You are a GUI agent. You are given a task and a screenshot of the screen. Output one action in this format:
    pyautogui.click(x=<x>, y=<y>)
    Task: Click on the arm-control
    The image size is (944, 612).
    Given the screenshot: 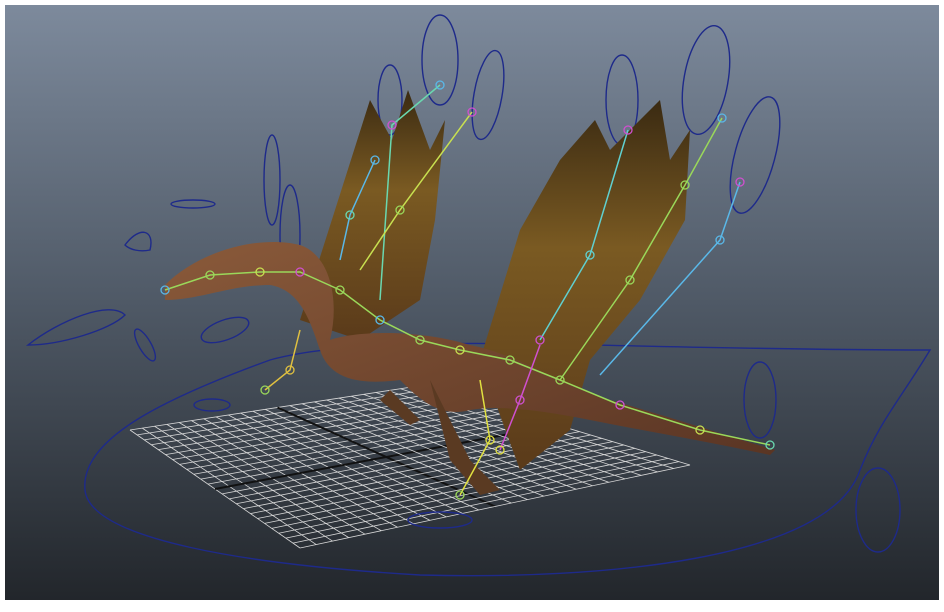 What is the action you would take?
    pyautogui.click(x=225, y=330)
    